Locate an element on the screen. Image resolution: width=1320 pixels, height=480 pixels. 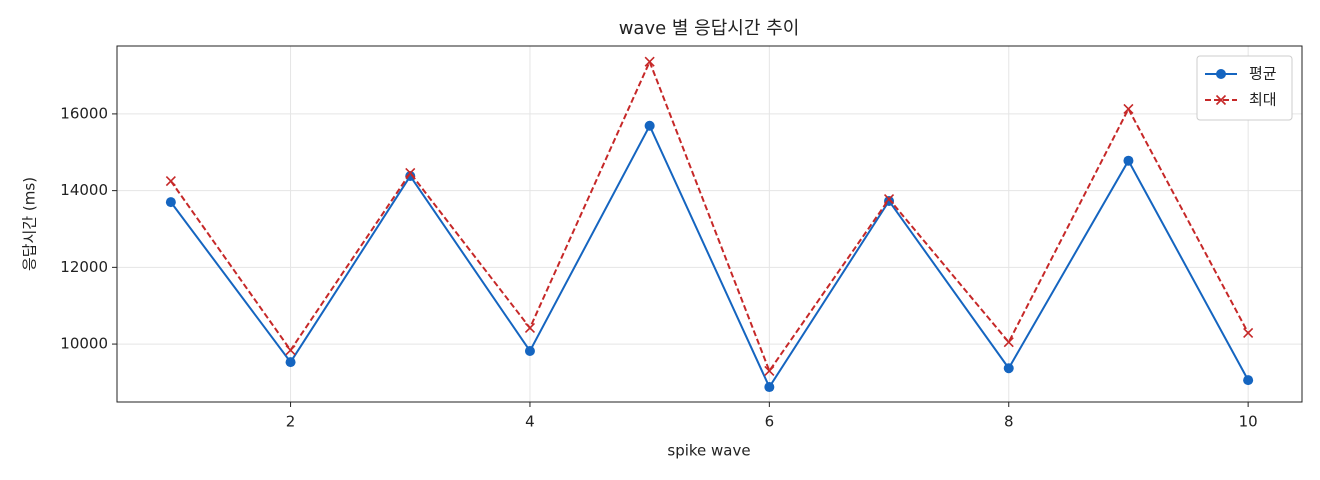
x-tick-label: 8 is located at coordinates (1009, 422).